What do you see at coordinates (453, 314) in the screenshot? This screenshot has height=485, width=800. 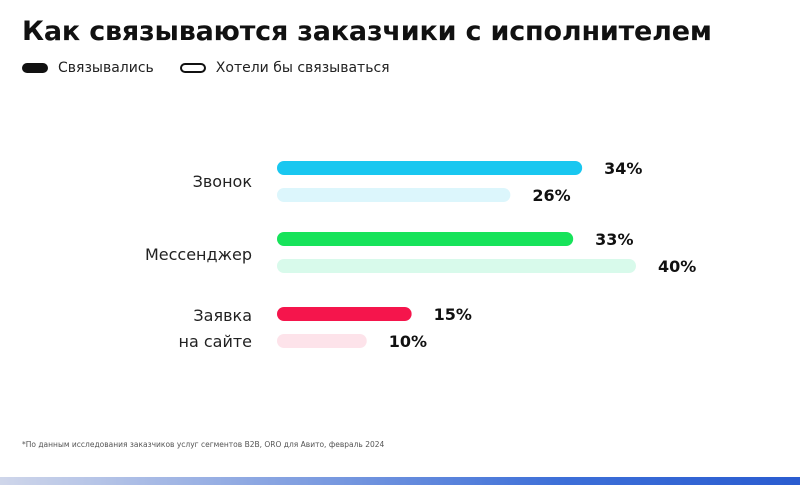 I see `value-label: 15%` at bounding box center [453, 314].